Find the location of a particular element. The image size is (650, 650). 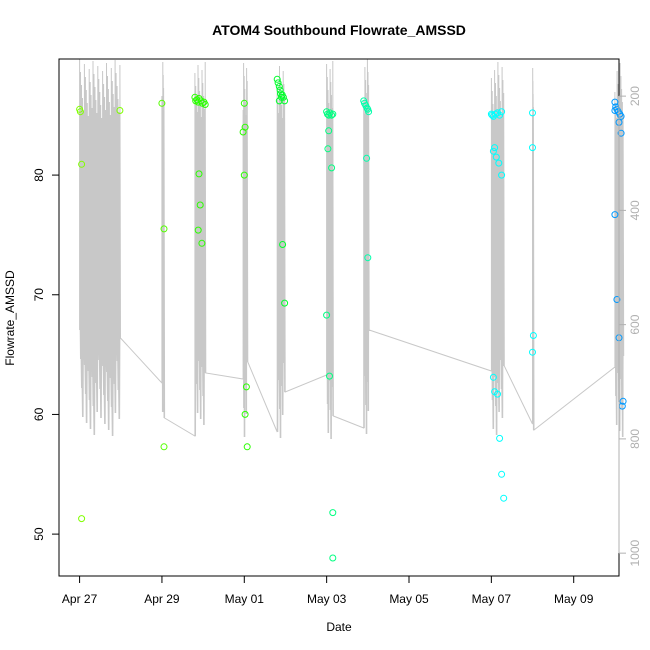

y2-tick-label: 200 is located at coordinates (635, 96).